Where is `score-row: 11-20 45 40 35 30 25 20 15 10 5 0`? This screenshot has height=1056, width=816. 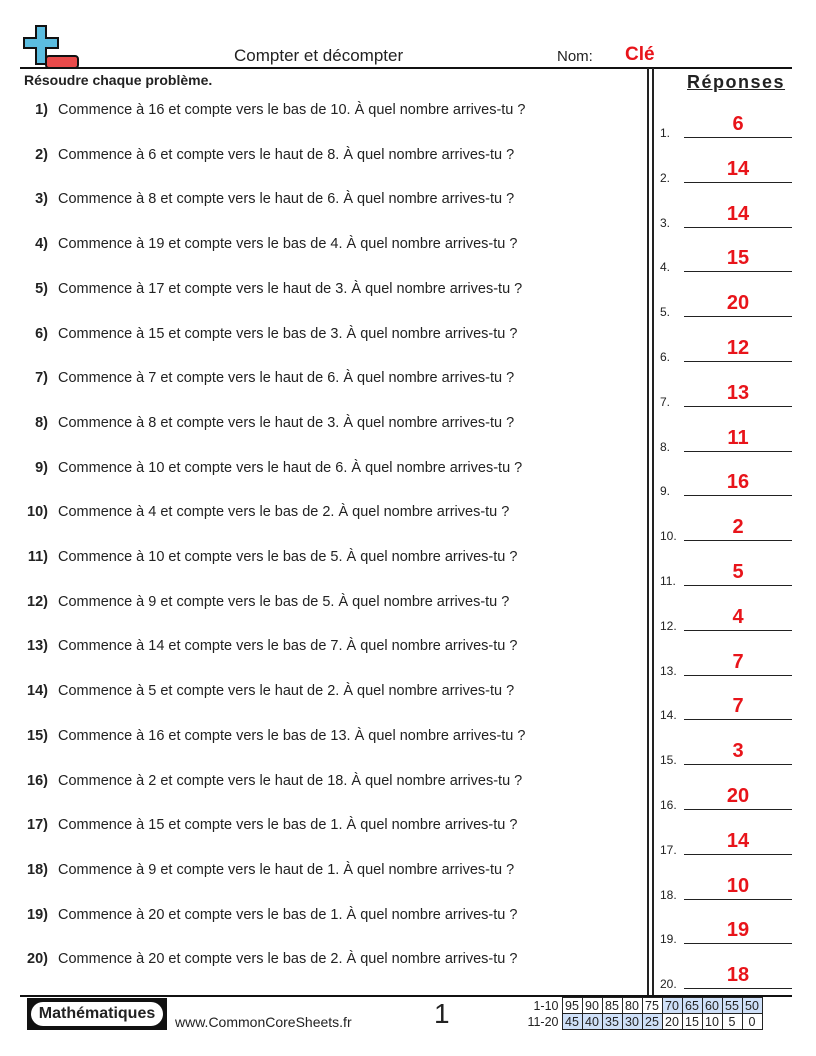 score-row: 11-20 45 40 35 30 25 20 15 10 5 0 is located at coordinates (643, 1021).